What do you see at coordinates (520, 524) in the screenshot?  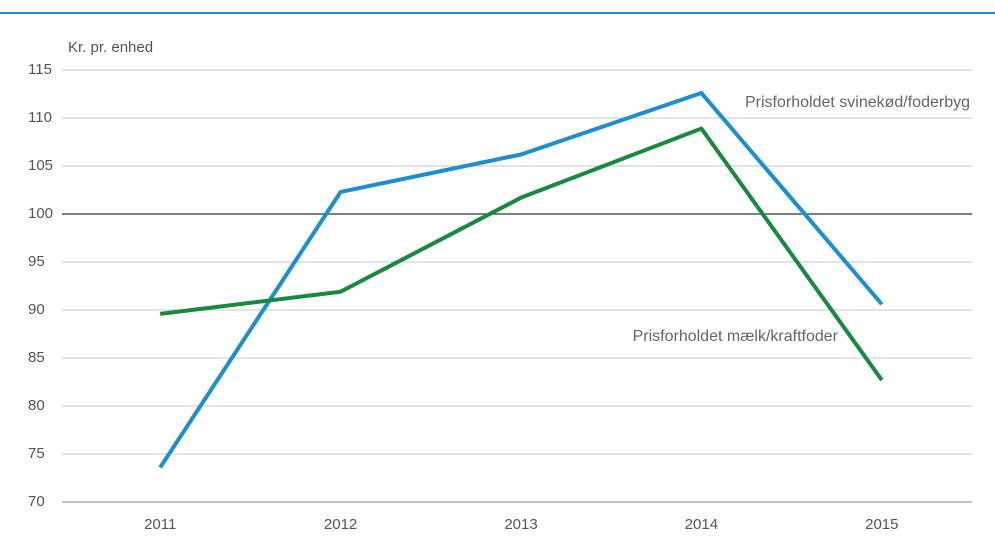 I see `x-tick-label: 2013` at bounding box center [520, 524].